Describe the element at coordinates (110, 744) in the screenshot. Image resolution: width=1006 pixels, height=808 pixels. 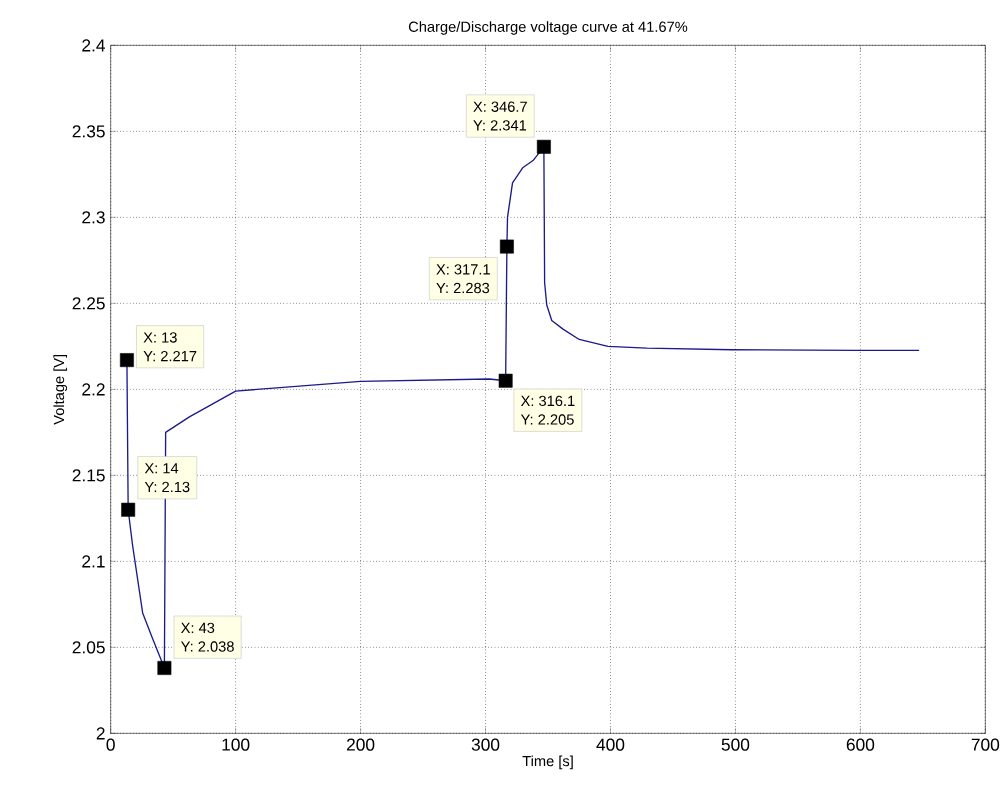
I see `x-tick-label: 0` at that location.